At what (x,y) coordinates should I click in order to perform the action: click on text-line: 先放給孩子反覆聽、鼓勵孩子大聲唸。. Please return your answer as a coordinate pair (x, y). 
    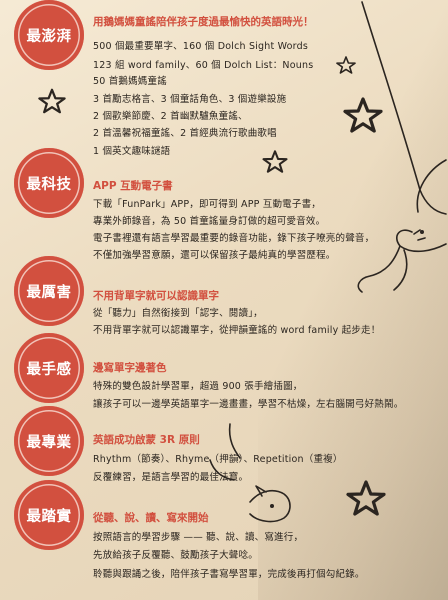
    Looking at the image, I should click on (175, 555).